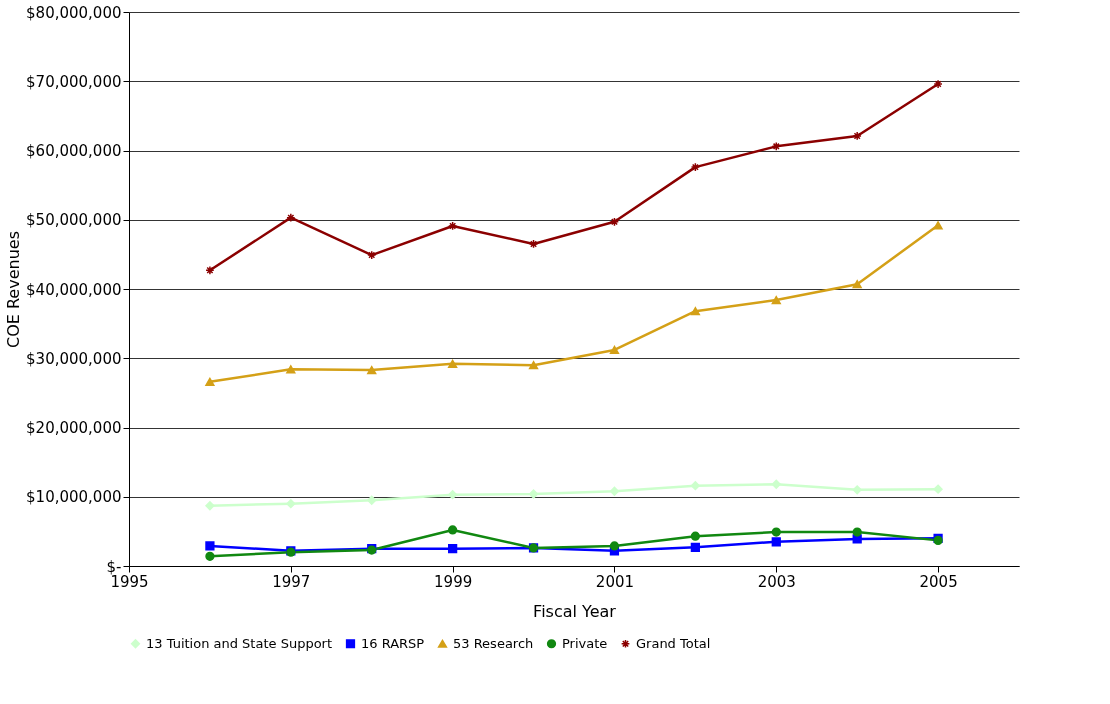 This screenshot has height=704, width=1110. I want to click on x-tick-label: 1997, so click(291, 581).